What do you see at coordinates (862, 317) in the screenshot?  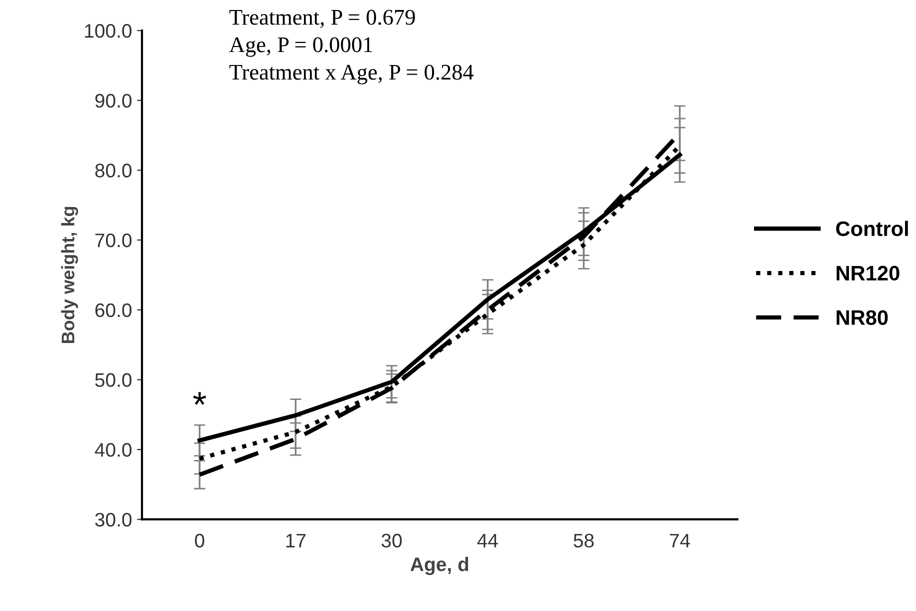 I see `legend-label: NR80` at bounding box center [862, 317].